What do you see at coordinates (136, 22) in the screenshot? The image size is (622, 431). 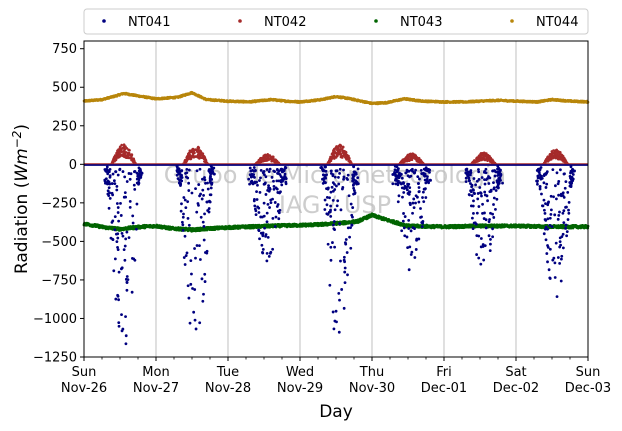 I see `legend-item-nt041: NT041` at bounding box center [136, 22].